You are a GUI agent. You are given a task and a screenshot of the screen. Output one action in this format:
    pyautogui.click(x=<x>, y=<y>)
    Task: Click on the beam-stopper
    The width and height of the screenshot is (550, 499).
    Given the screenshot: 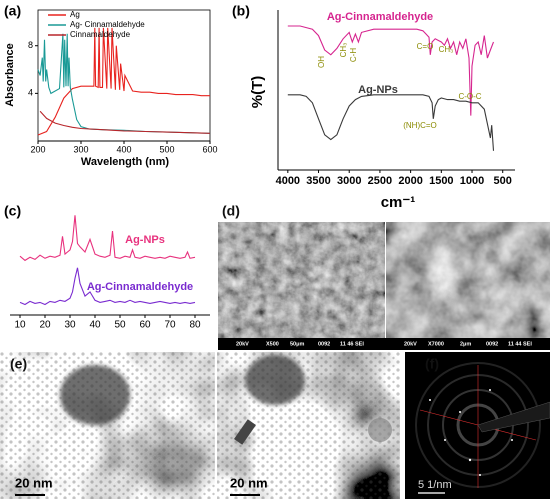 What is the action you would take?
    pyautogui.click(x=513, y=417)
    